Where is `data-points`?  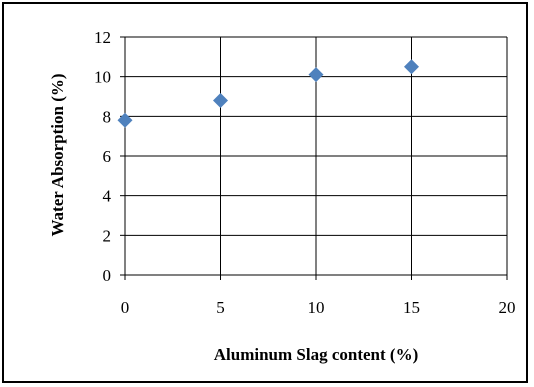
data-points is located at coordinates (268, 93).